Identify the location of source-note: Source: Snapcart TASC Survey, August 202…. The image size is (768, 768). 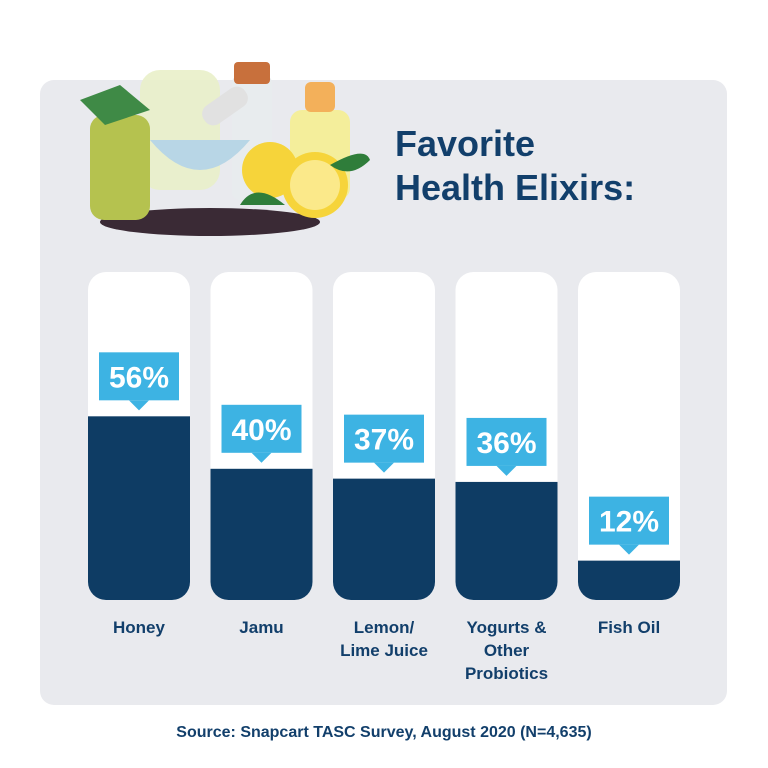
(384, 732).